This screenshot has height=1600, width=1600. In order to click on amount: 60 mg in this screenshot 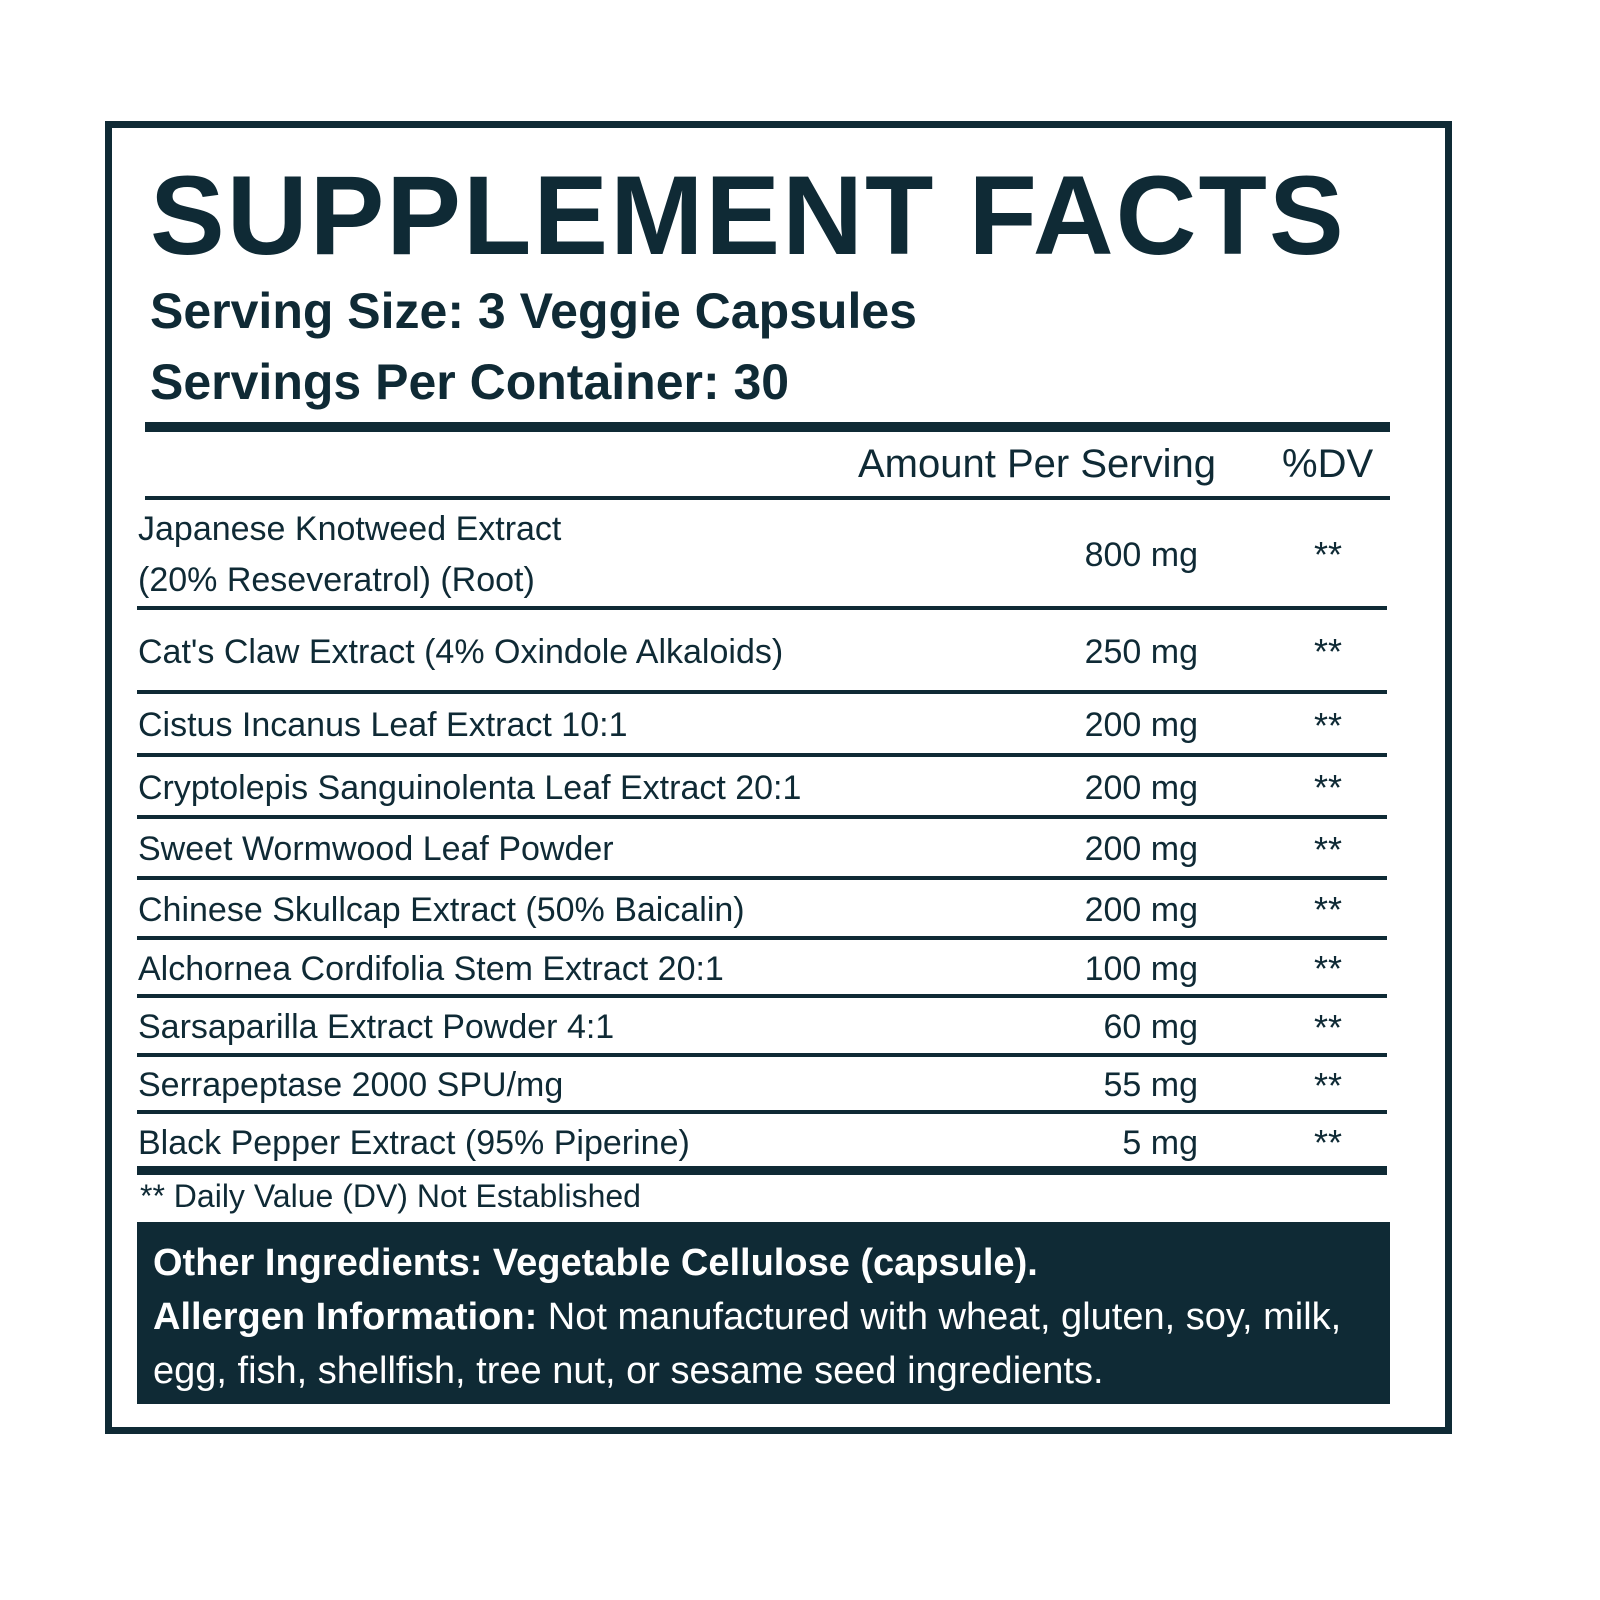, I will do `click(1151, 1027)`.